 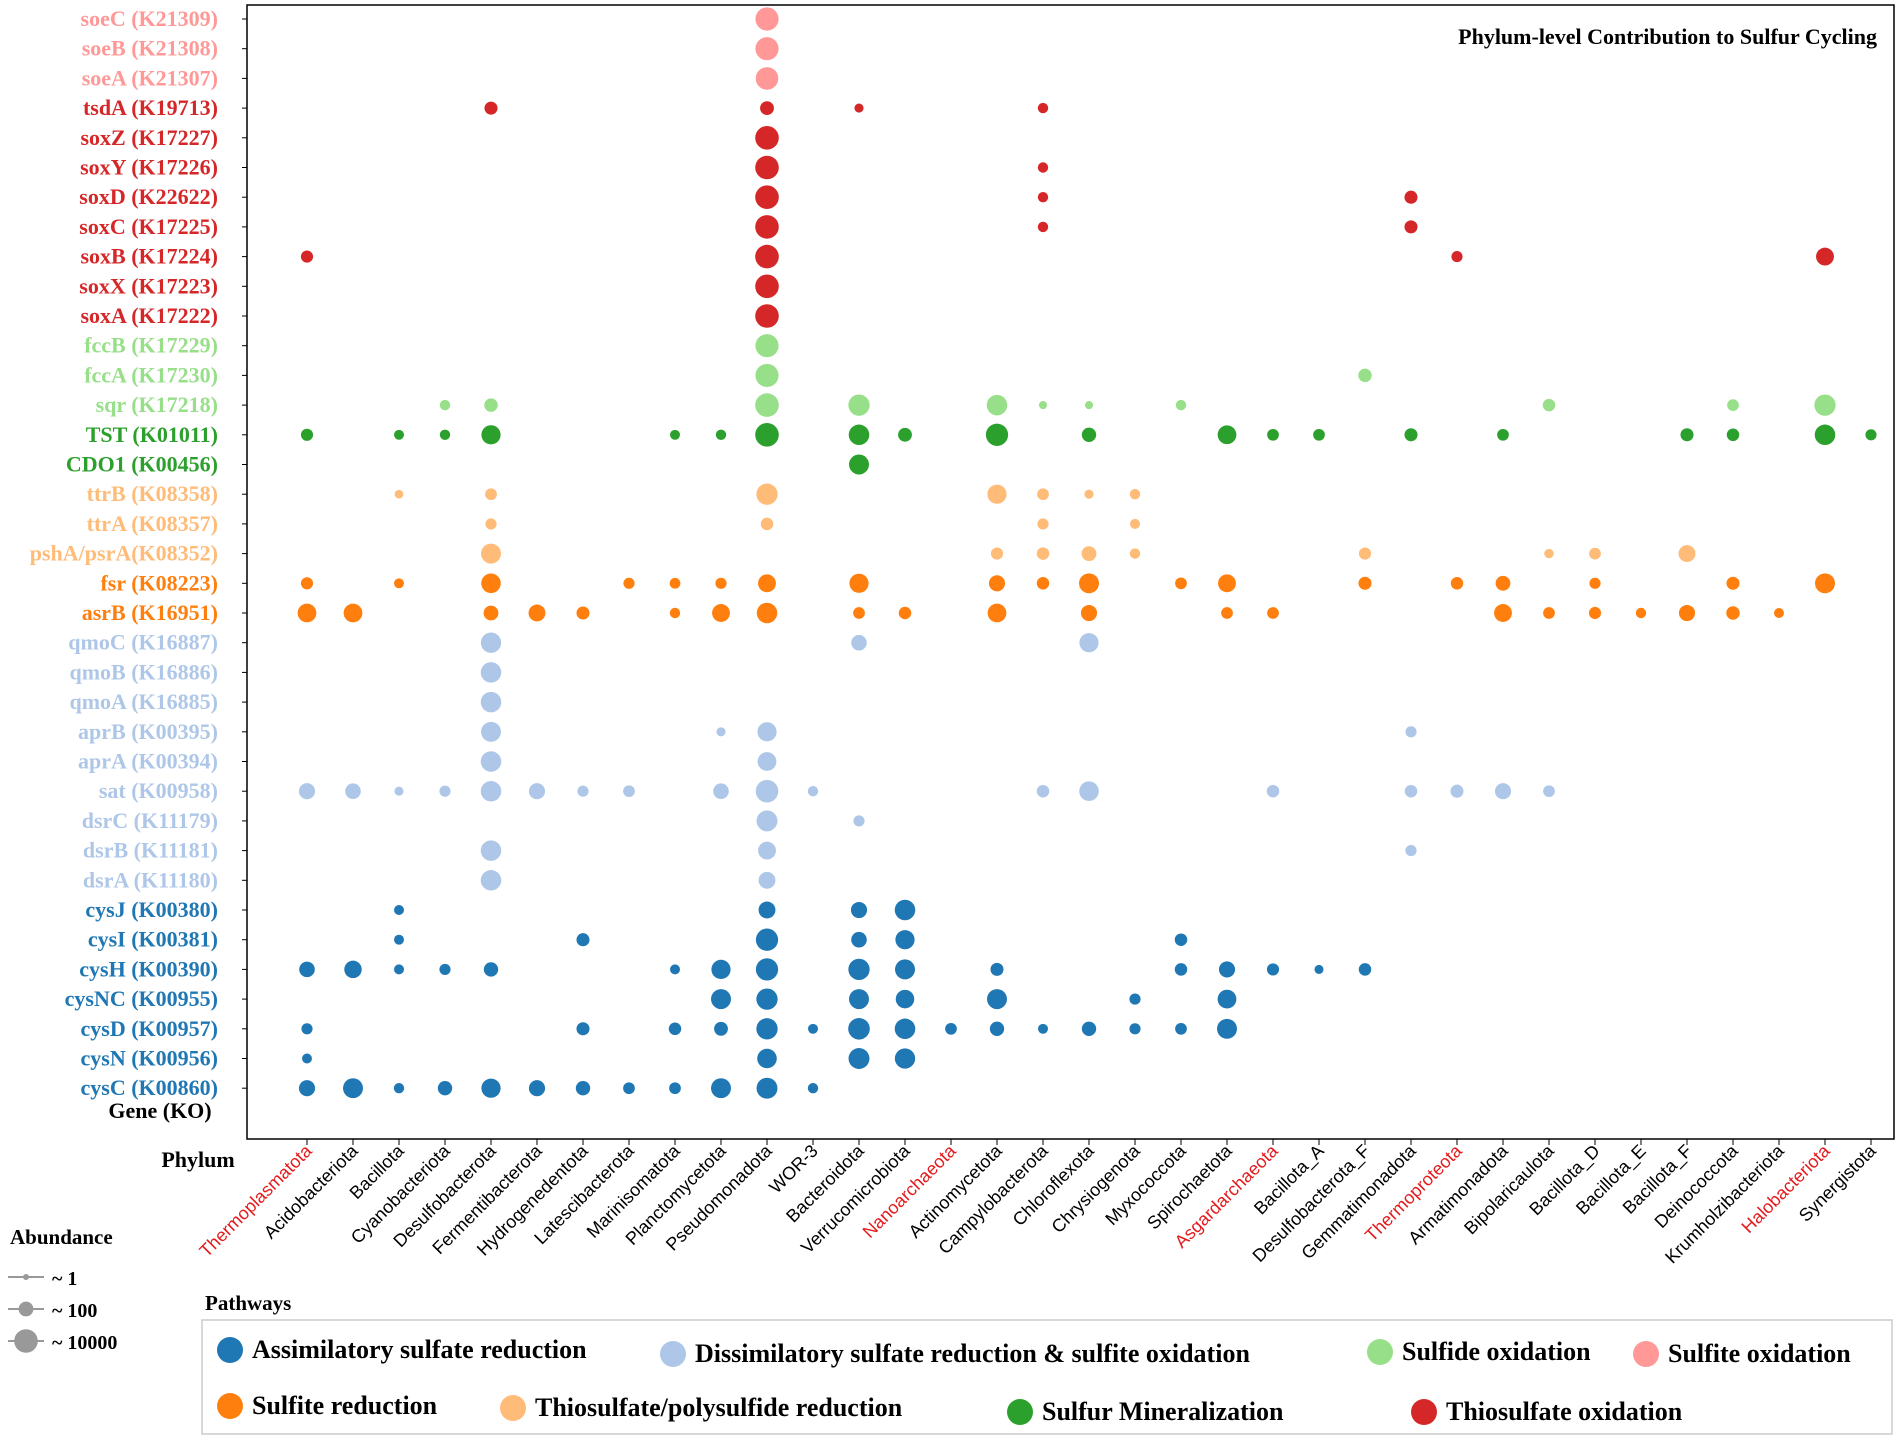 What do you see at coordinates (150, 820) in the screenshot?
I see `ytick-label: dsrC (K11179)` at bounding box center [150, 820].